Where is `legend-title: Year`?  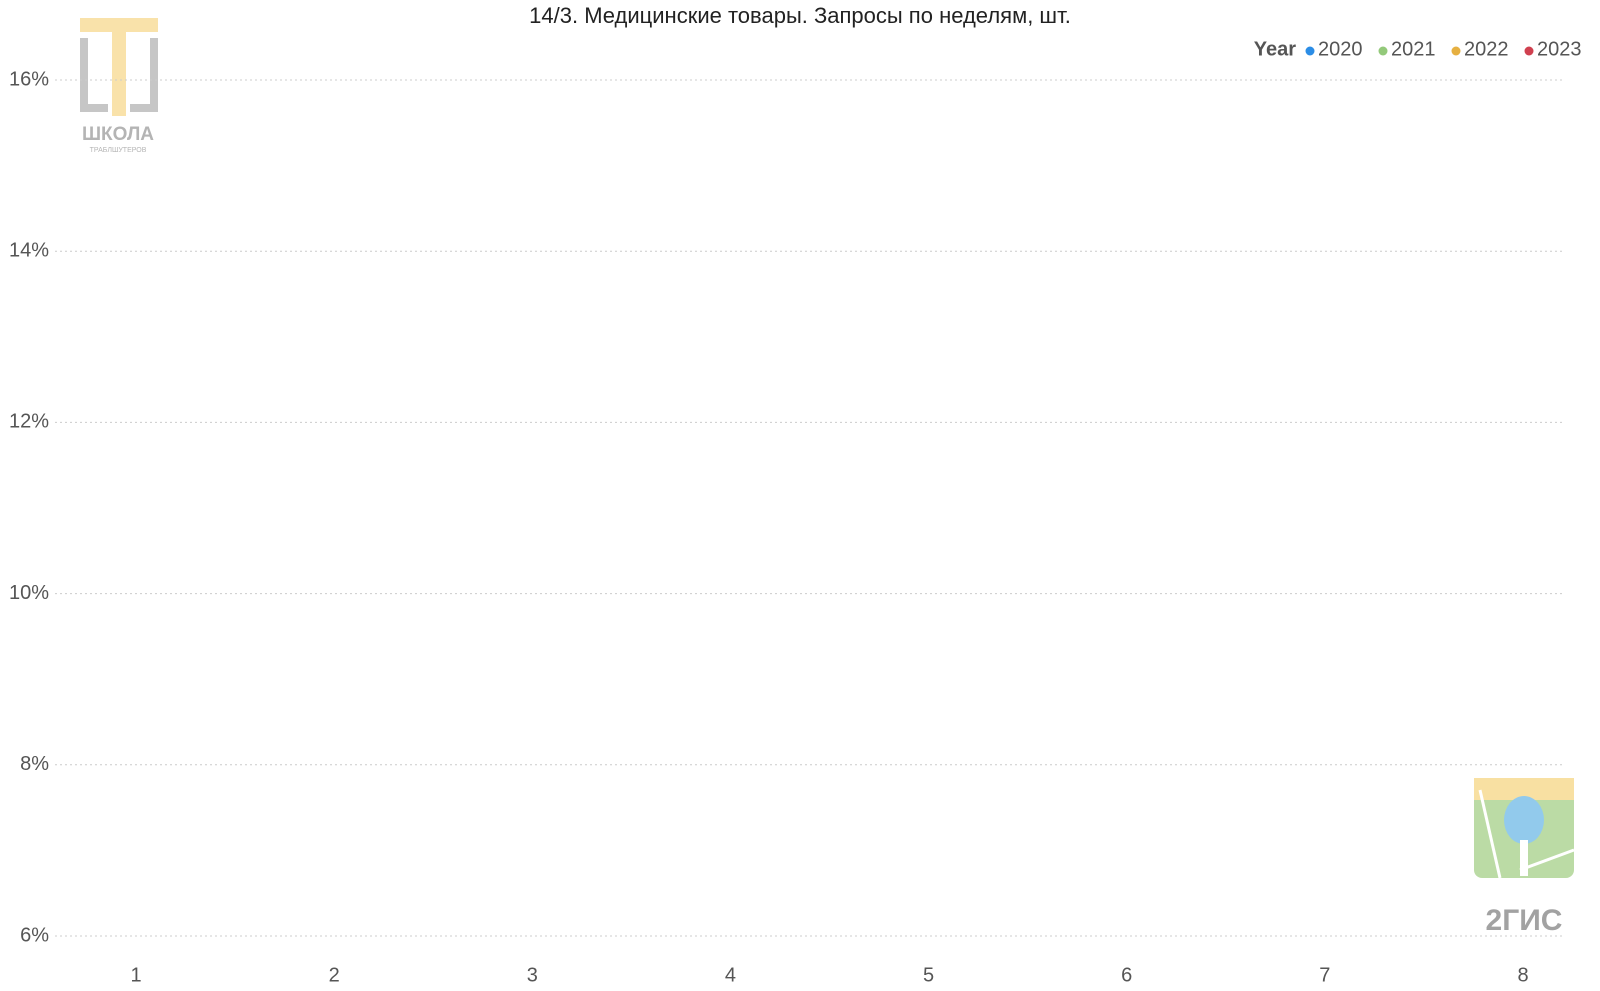 legend-title: Year is located at coordinates (1275, 49).